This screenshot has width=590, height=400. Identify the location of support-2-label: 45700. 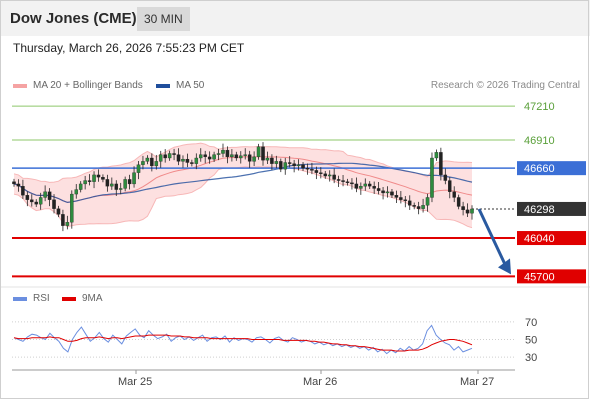
(539, 277).